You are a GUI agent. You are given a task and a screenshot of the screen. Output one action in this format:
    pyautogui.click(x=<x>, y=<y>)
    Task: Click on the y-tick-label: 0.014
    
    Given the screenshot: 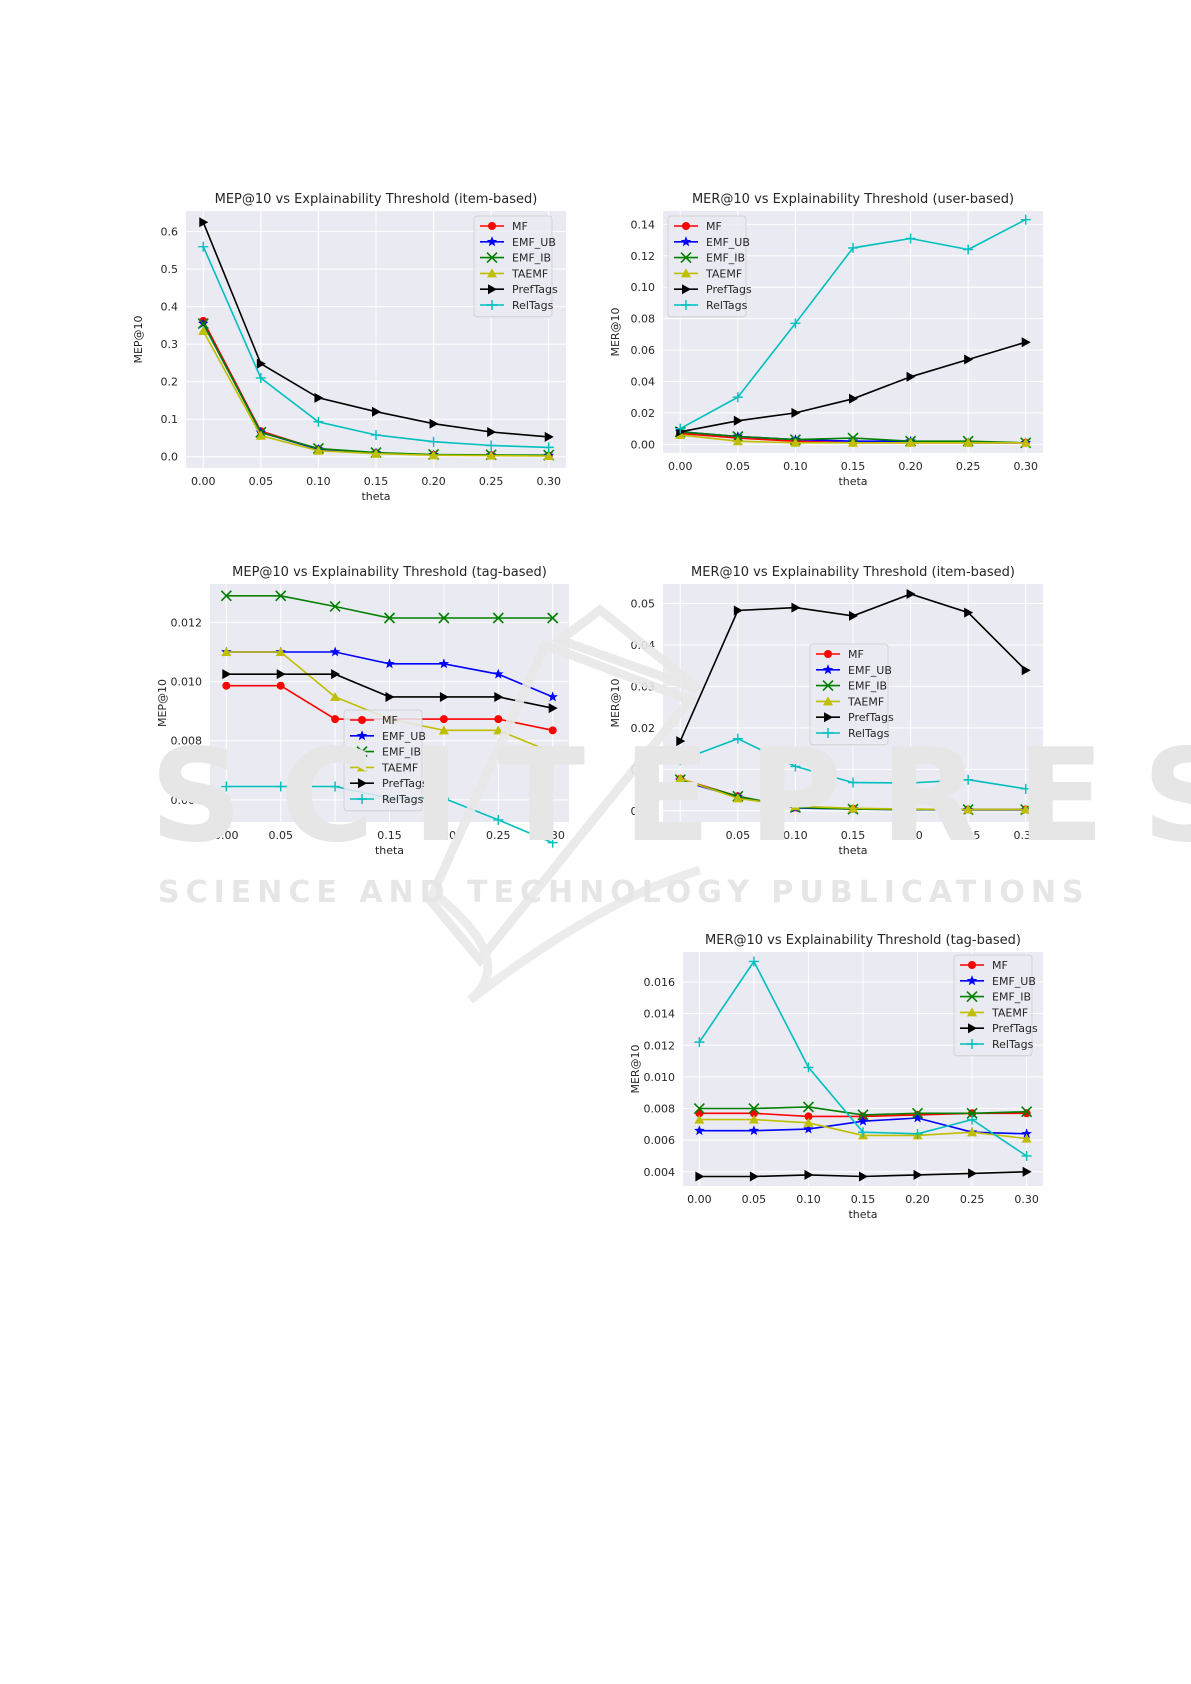 What is the action you would take?
    pyautogui.click(x=660, y=1014)
    